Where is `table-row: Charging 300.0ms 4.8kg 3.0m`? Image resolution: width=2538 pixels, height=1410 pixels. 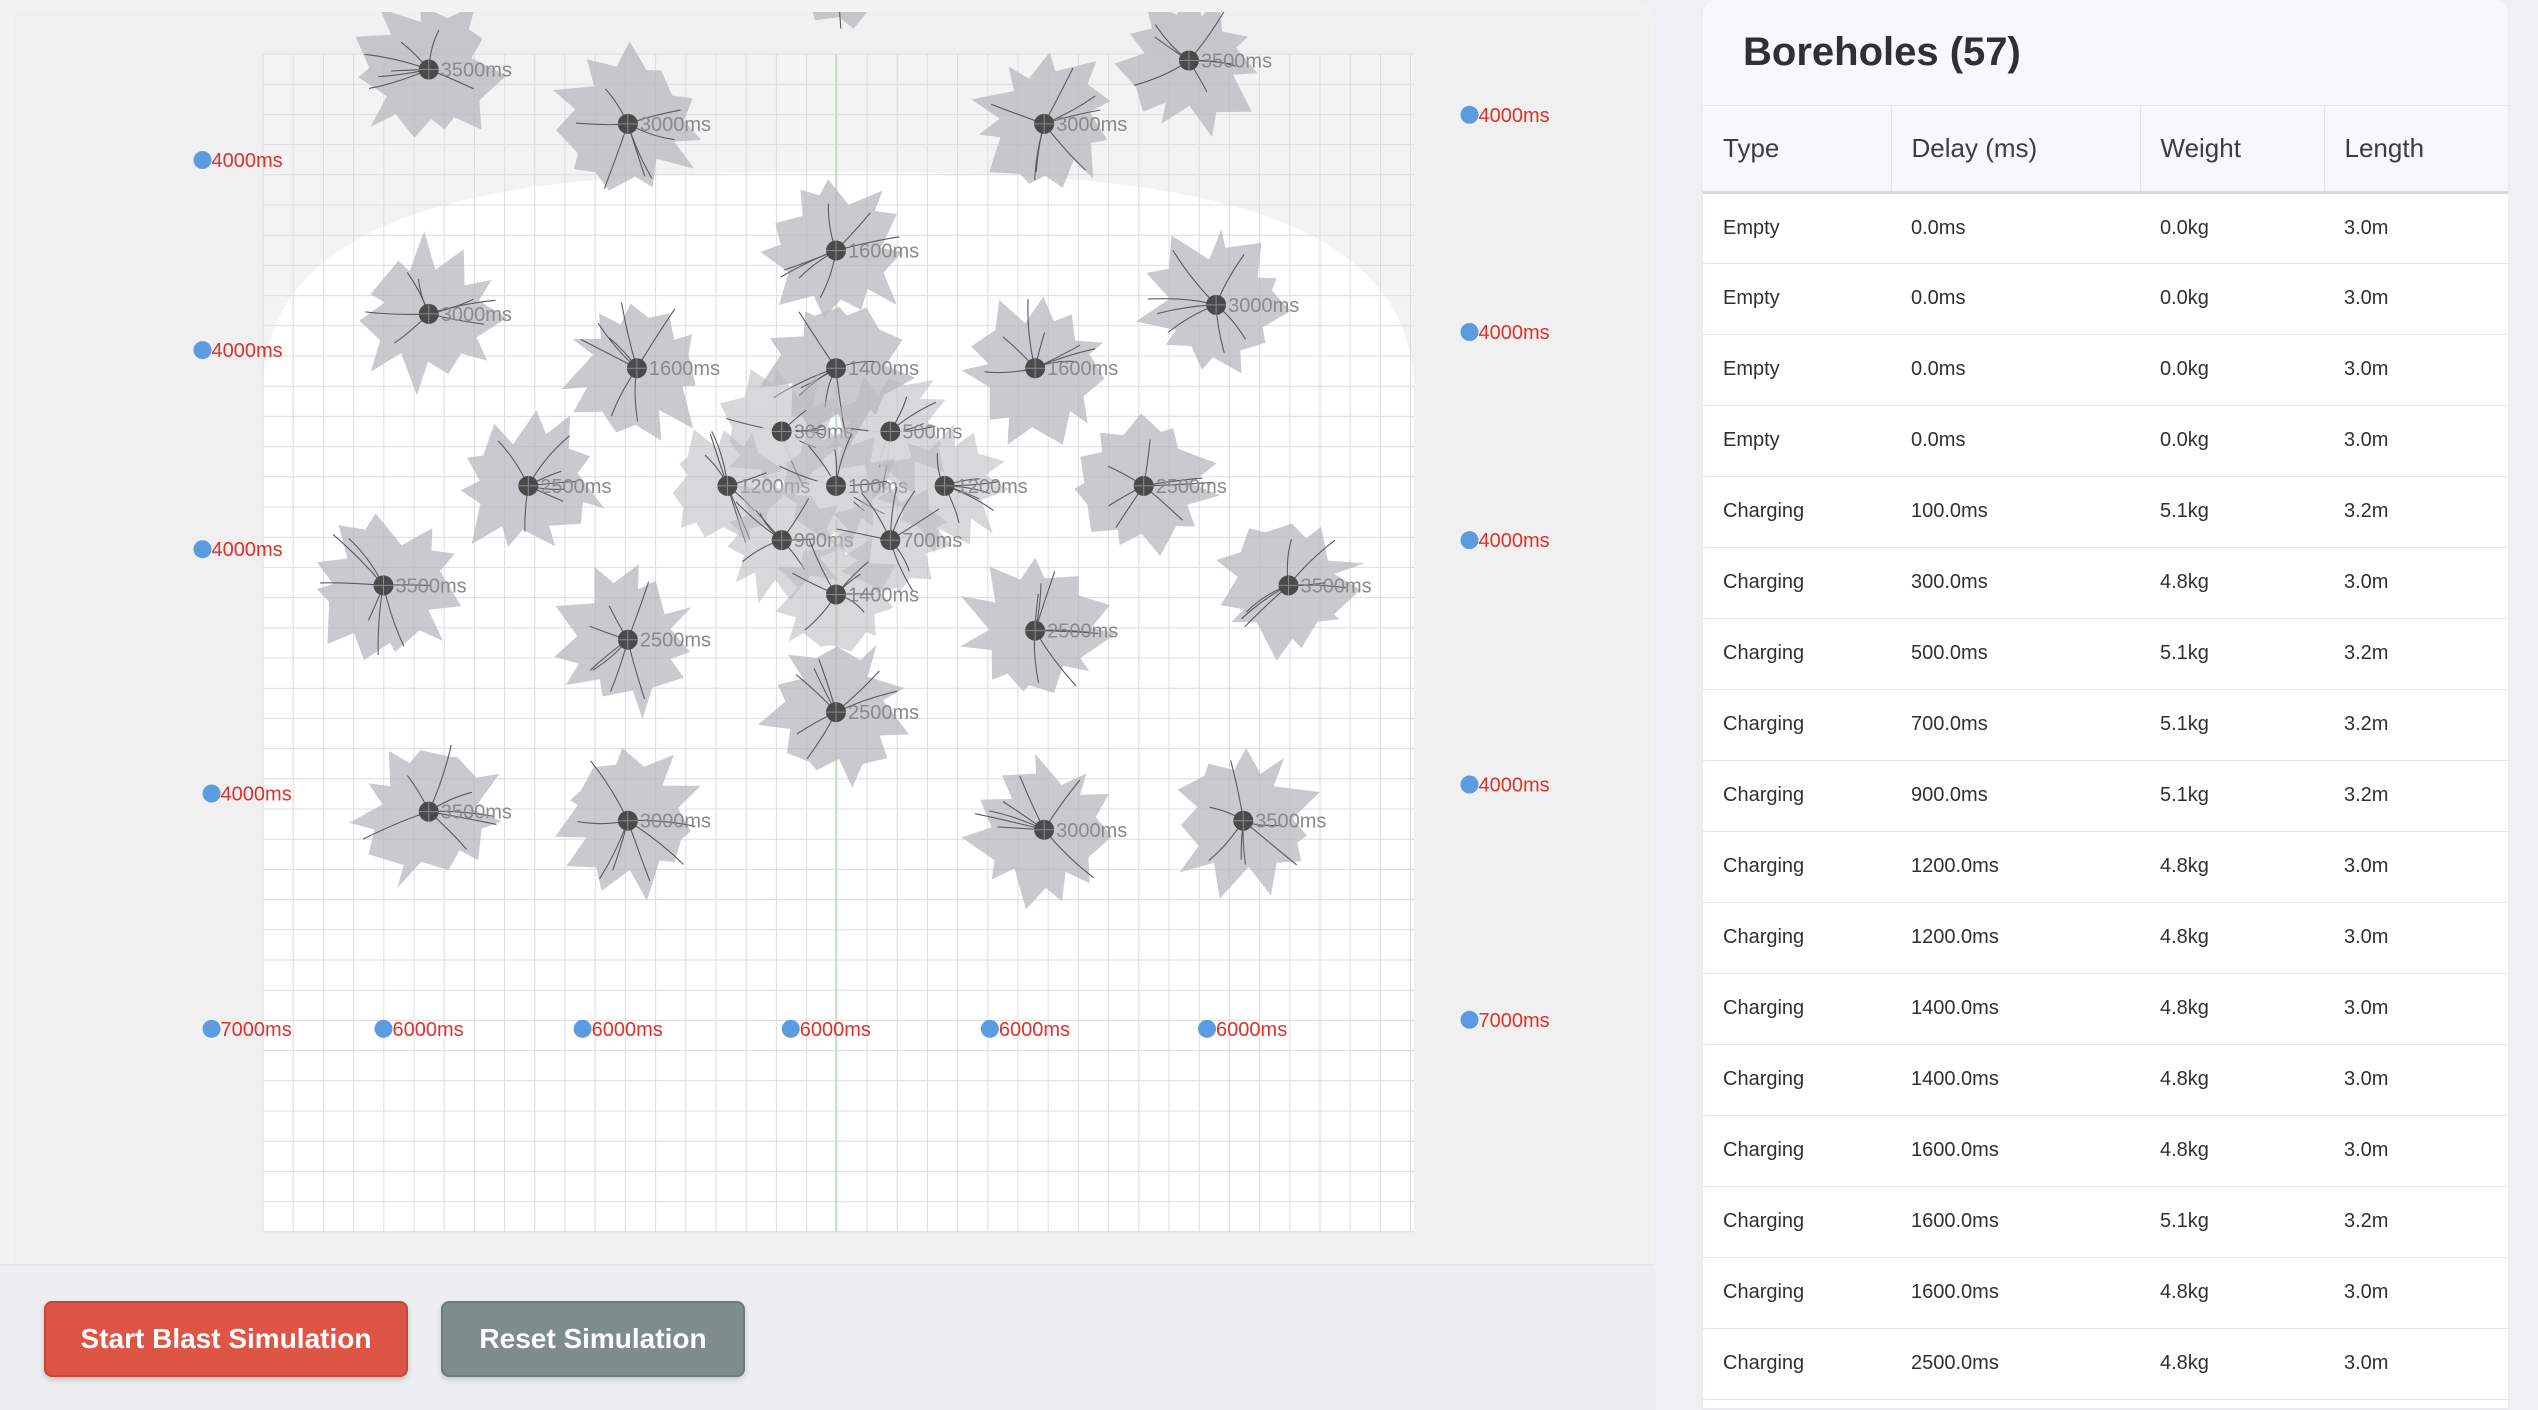 table-row: Charging 300.0ms 4.8kg 3.0m is located at coordinates (2105, 583).